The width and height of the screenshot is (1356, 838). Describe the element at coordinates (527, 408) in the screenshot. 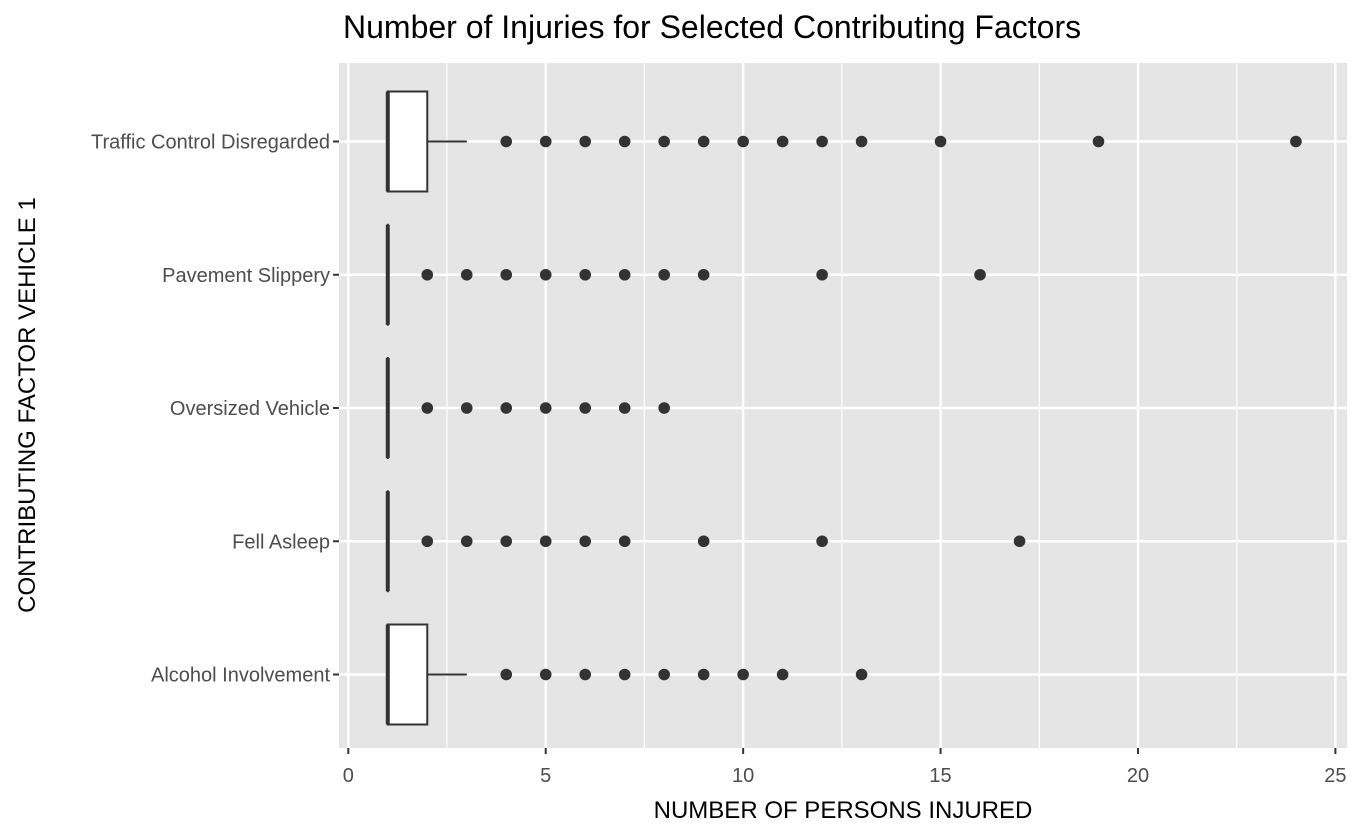

I see `box-oversized-vehicle` at that location.